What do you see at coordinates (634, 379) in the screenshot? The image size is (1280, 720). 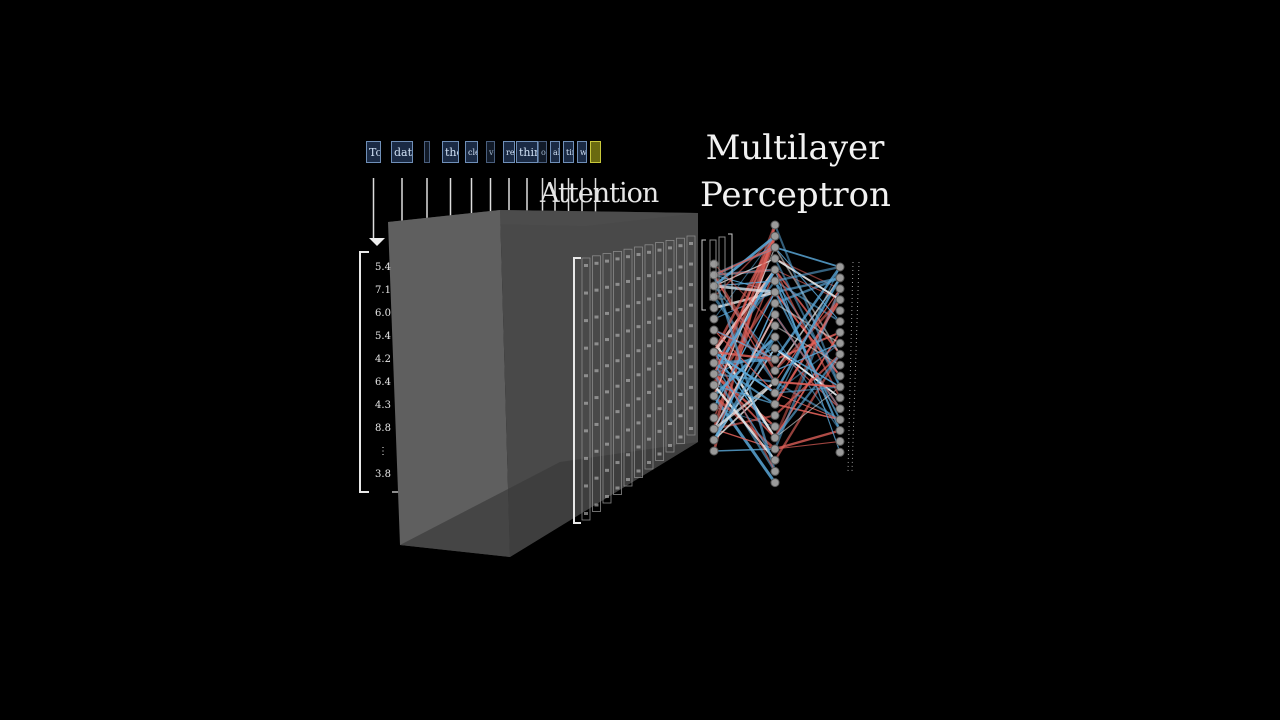 I see `attention-output-vectors` at bounding box center [634, 379].